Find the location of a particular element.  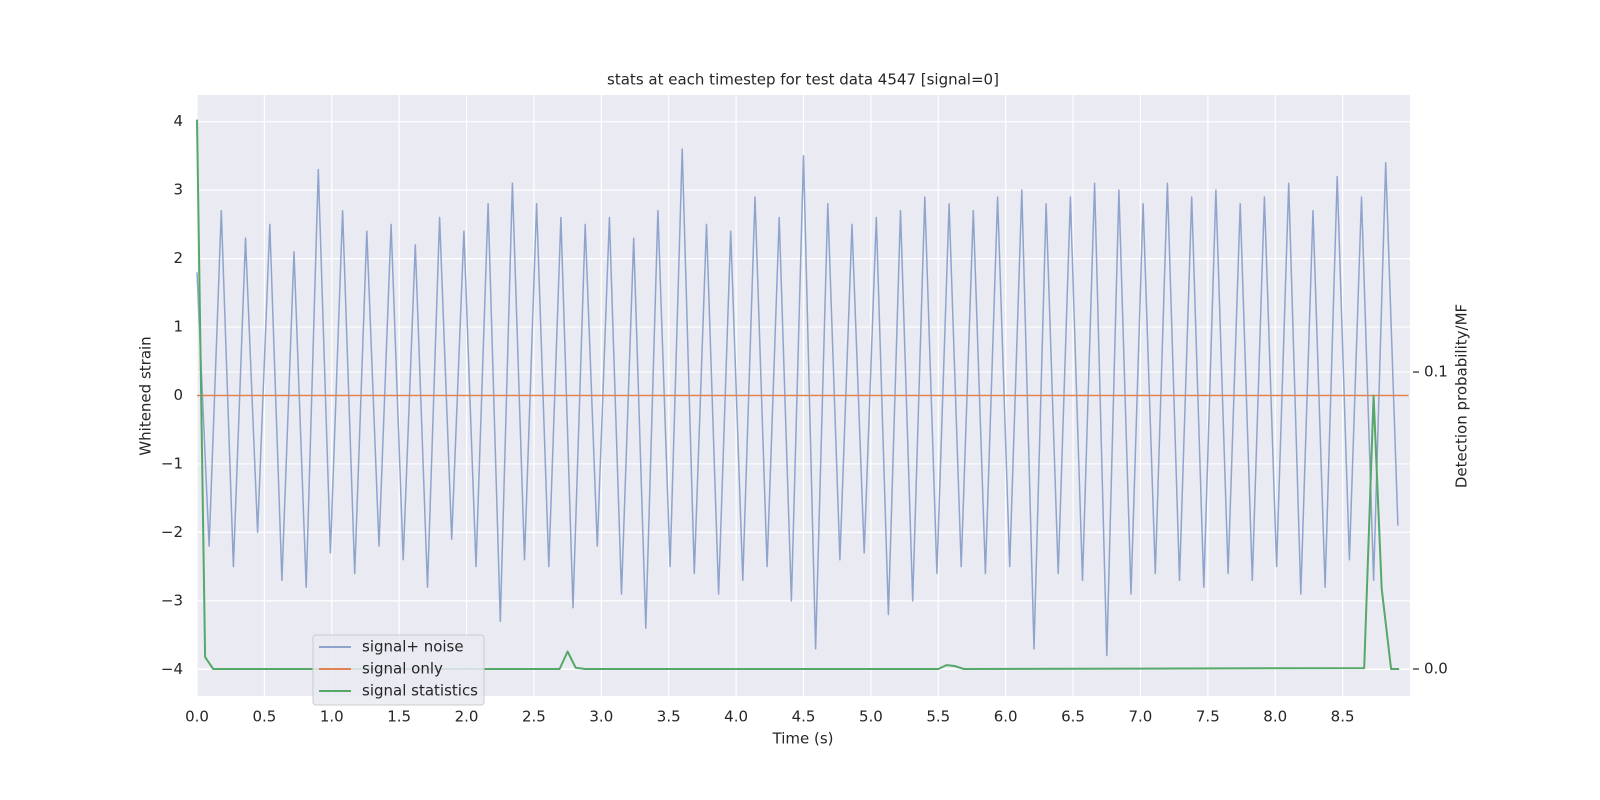

x-tick-label: 5.5 is located at coordinates (938, 717).